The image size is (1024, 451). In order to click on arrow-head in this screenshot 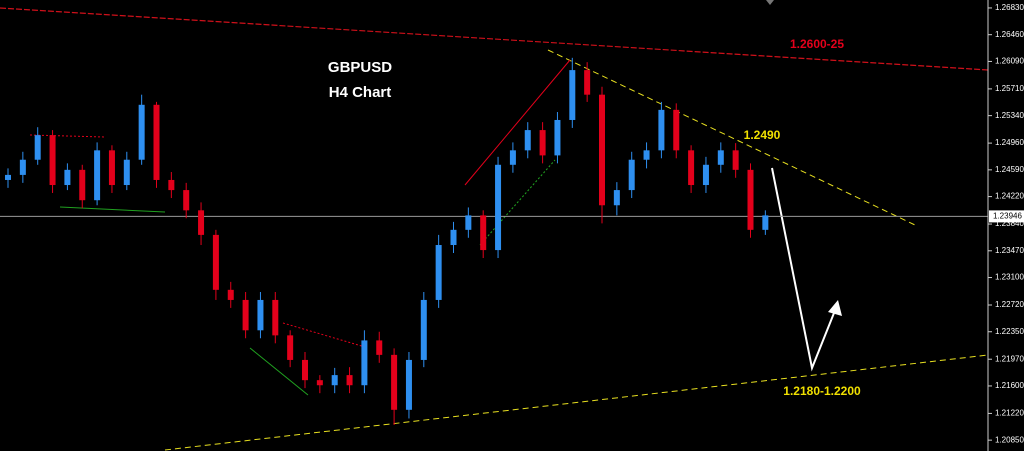, I will do `click(835, 308)`.